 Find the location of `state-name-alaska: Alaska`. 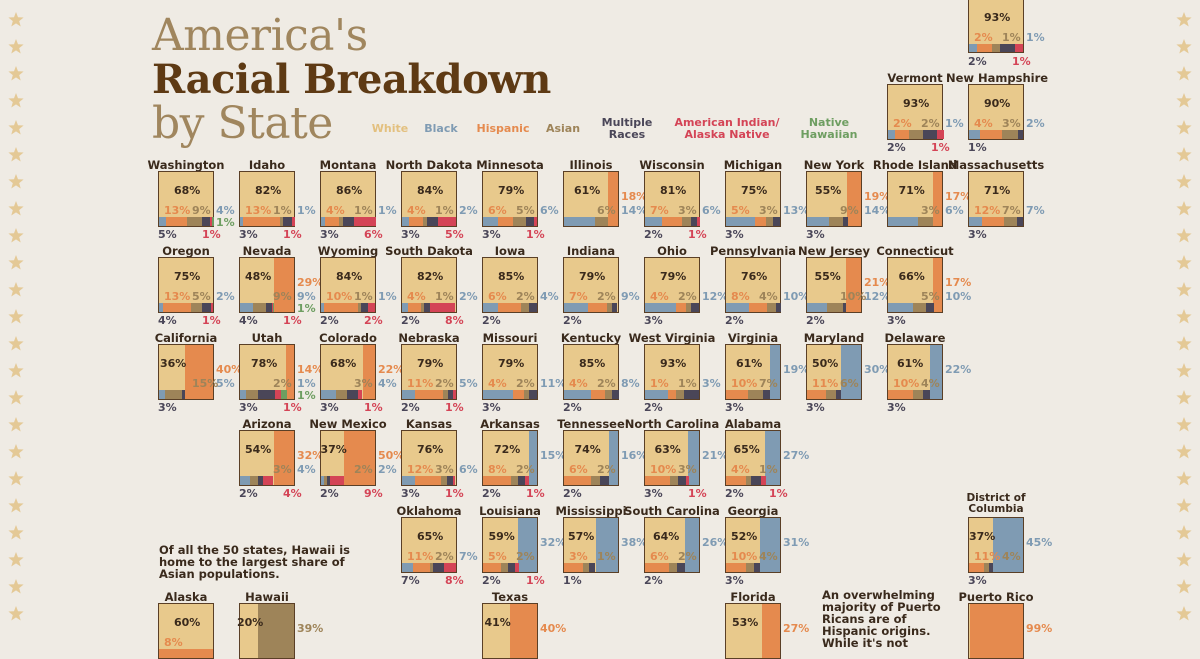

state-name-alaska: Alaska is located at coordinates (186, 597).